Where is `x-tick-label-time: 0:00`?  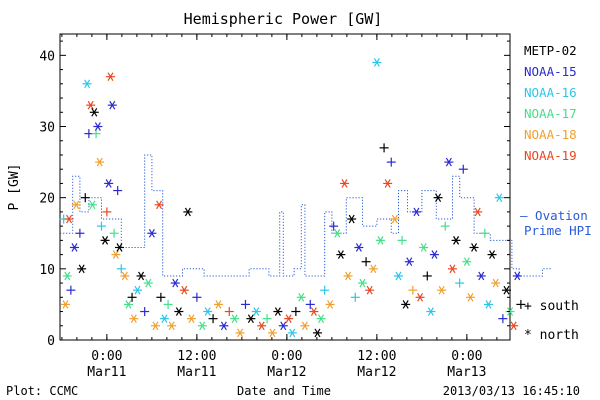
x-tick-label-time: 0:00 is located at coordinates (286, 356).